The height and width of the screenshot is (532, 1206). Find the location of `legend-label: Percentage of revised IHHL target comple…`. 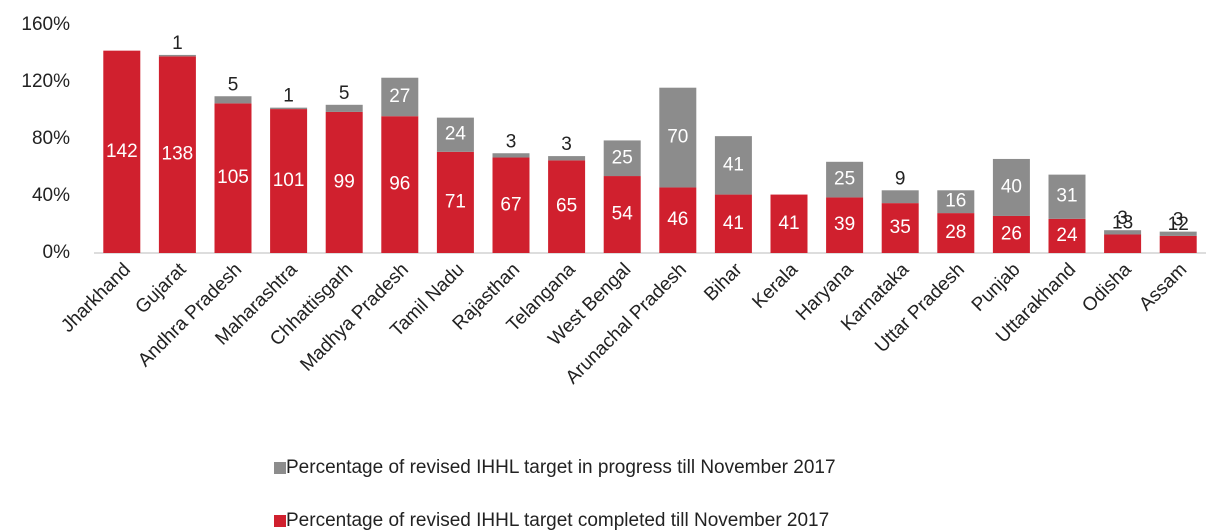

legend-label: Percentage of revised IHHL target comple… is located at coordinates (557, 520).